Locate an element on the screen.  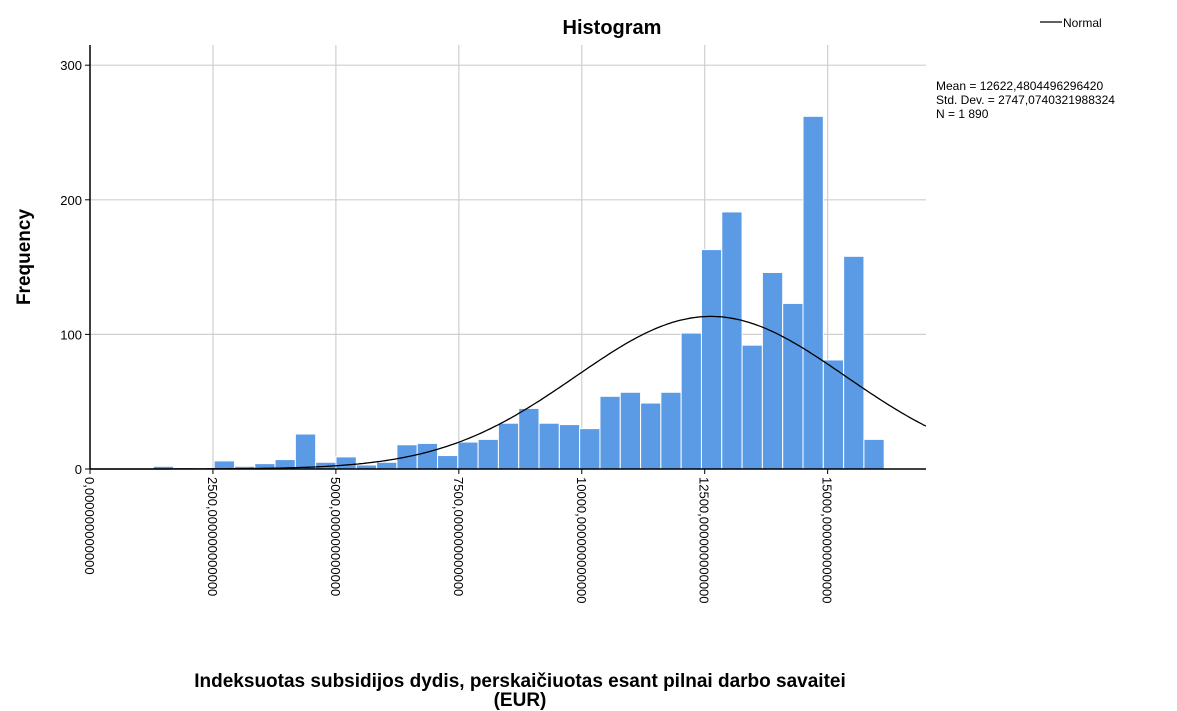
x-tick-label: 5000,000000000000 is located at coordinates (335, 536).